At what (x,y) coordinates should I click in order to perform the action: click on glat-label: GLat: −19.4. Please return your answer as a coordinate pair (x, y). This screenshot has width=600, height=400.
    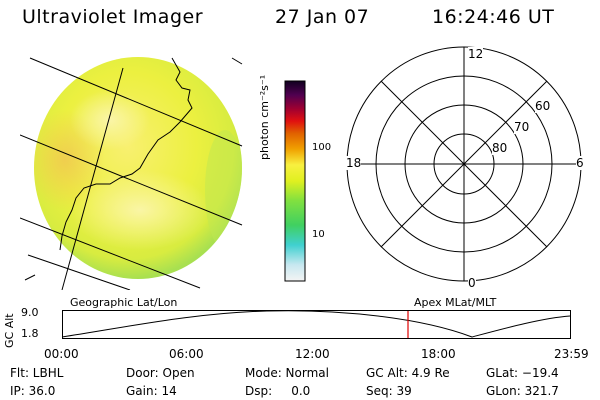
    Looking at the image, I should click on (522, 373).